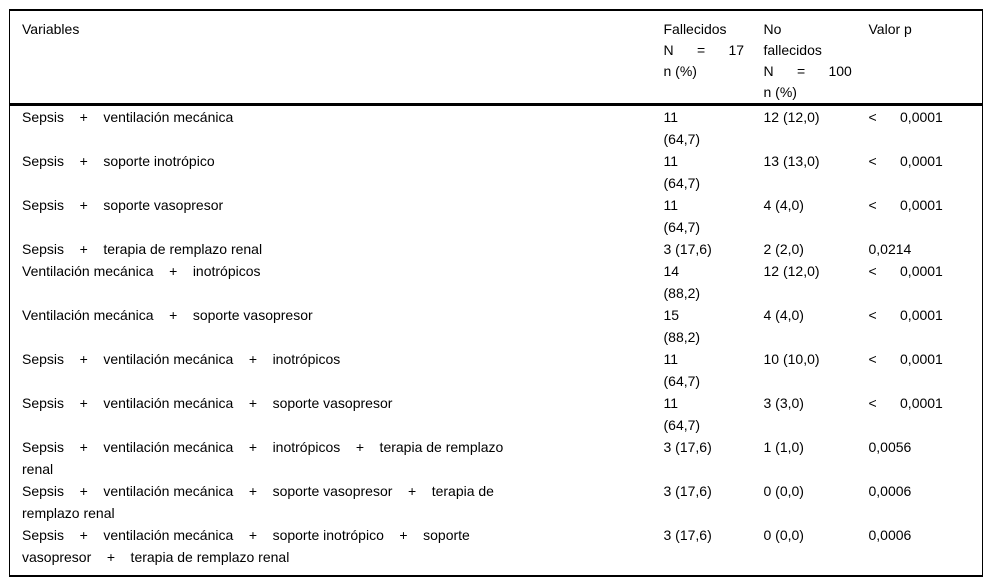  What do you see at coordinates (332, 58) in the screenshot?
I see `col-header-variables: Variables` at bounding box center [332, 58].